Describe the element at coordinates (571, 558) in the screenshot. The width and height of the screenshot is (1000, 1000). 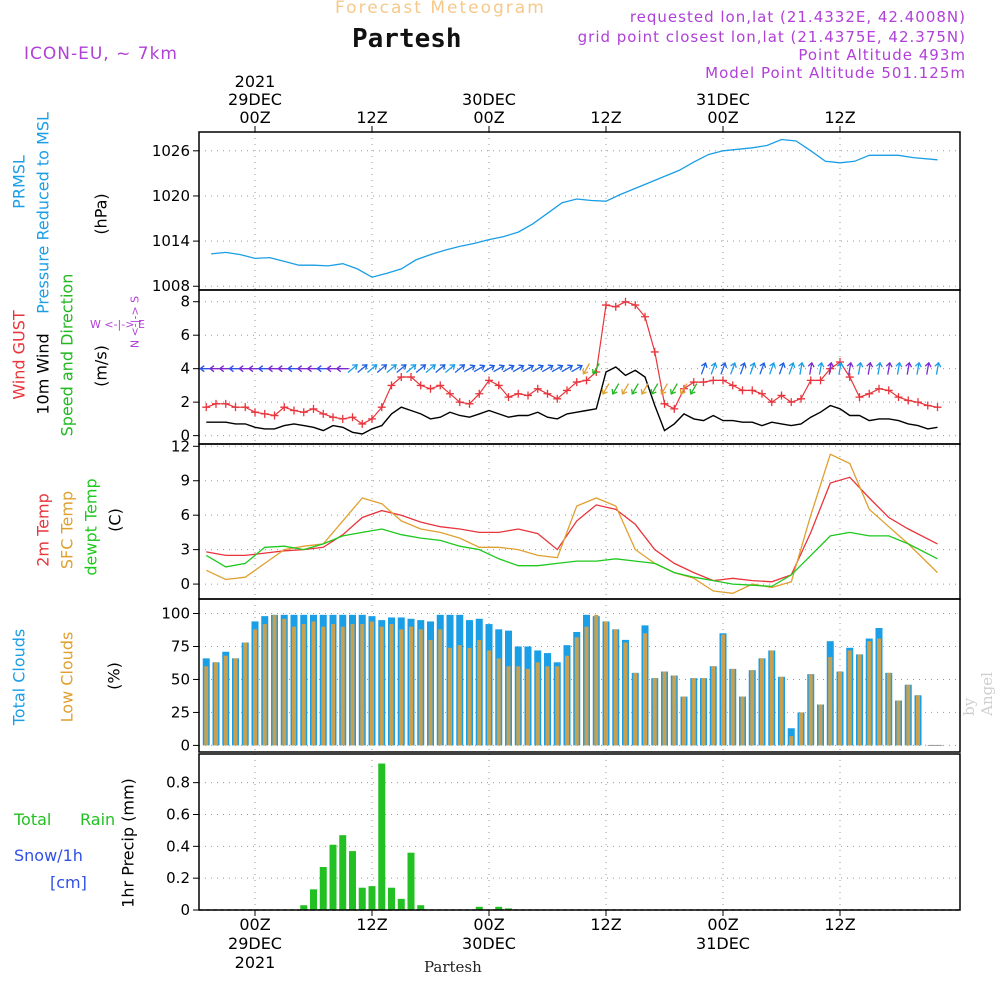
I see `dewpt-line` at that location.